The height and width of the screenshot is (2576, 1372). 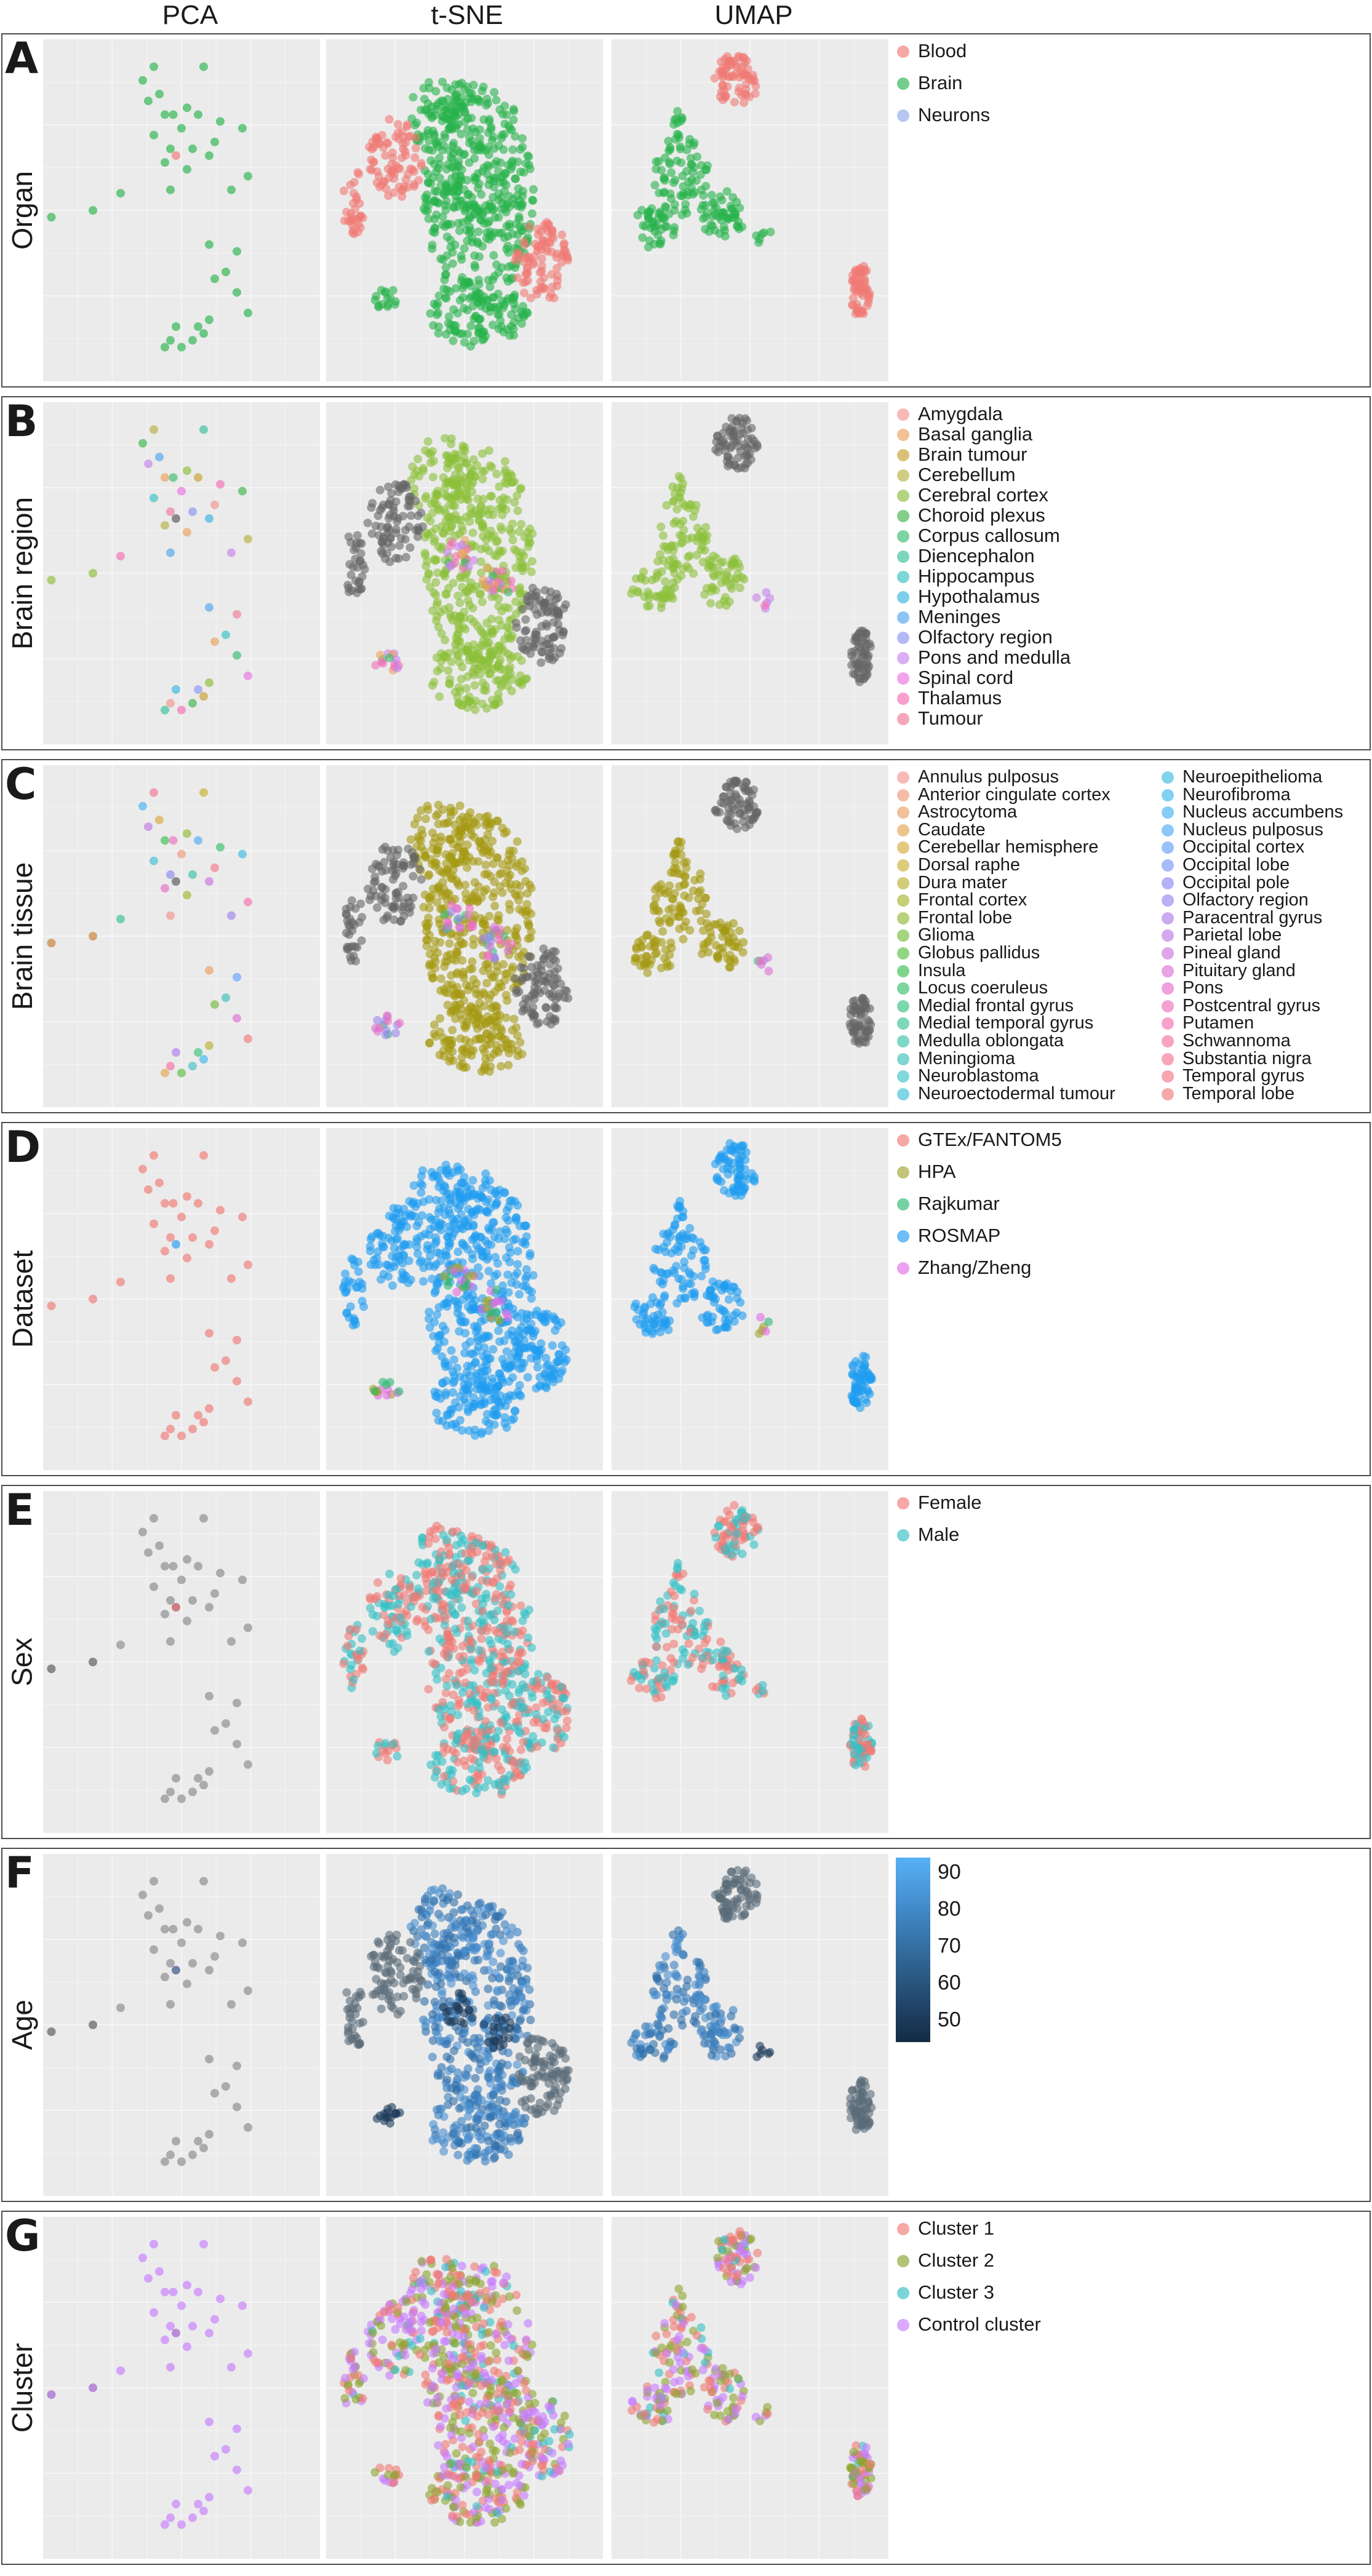 I want to click on legend-label: Medial frontal gyrus, so click(x=996, y=1005).